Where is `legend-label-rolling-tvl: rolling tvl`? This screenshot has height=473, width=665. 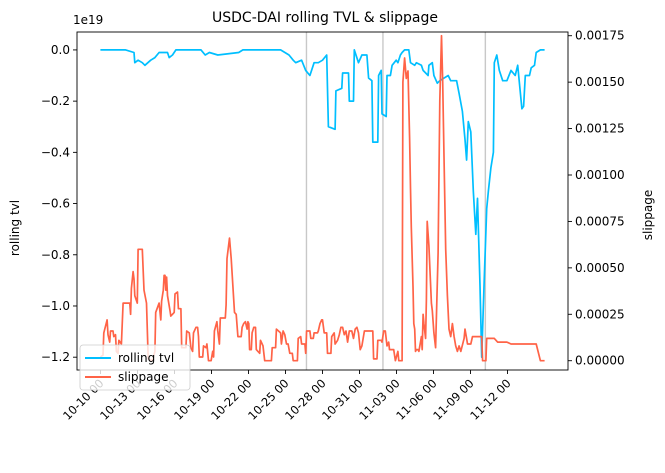
legend-label-rolling-tvl: rolling tvl is located at coordinates (146, 358).